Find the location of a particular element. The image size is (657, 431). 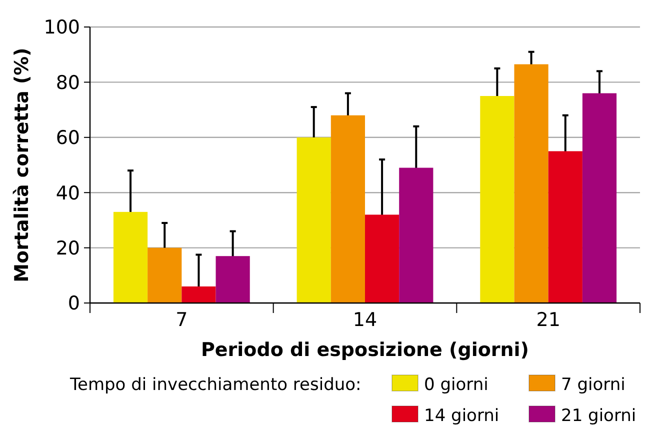

x-tick-label: 7 is located at coordinates (182, 320).